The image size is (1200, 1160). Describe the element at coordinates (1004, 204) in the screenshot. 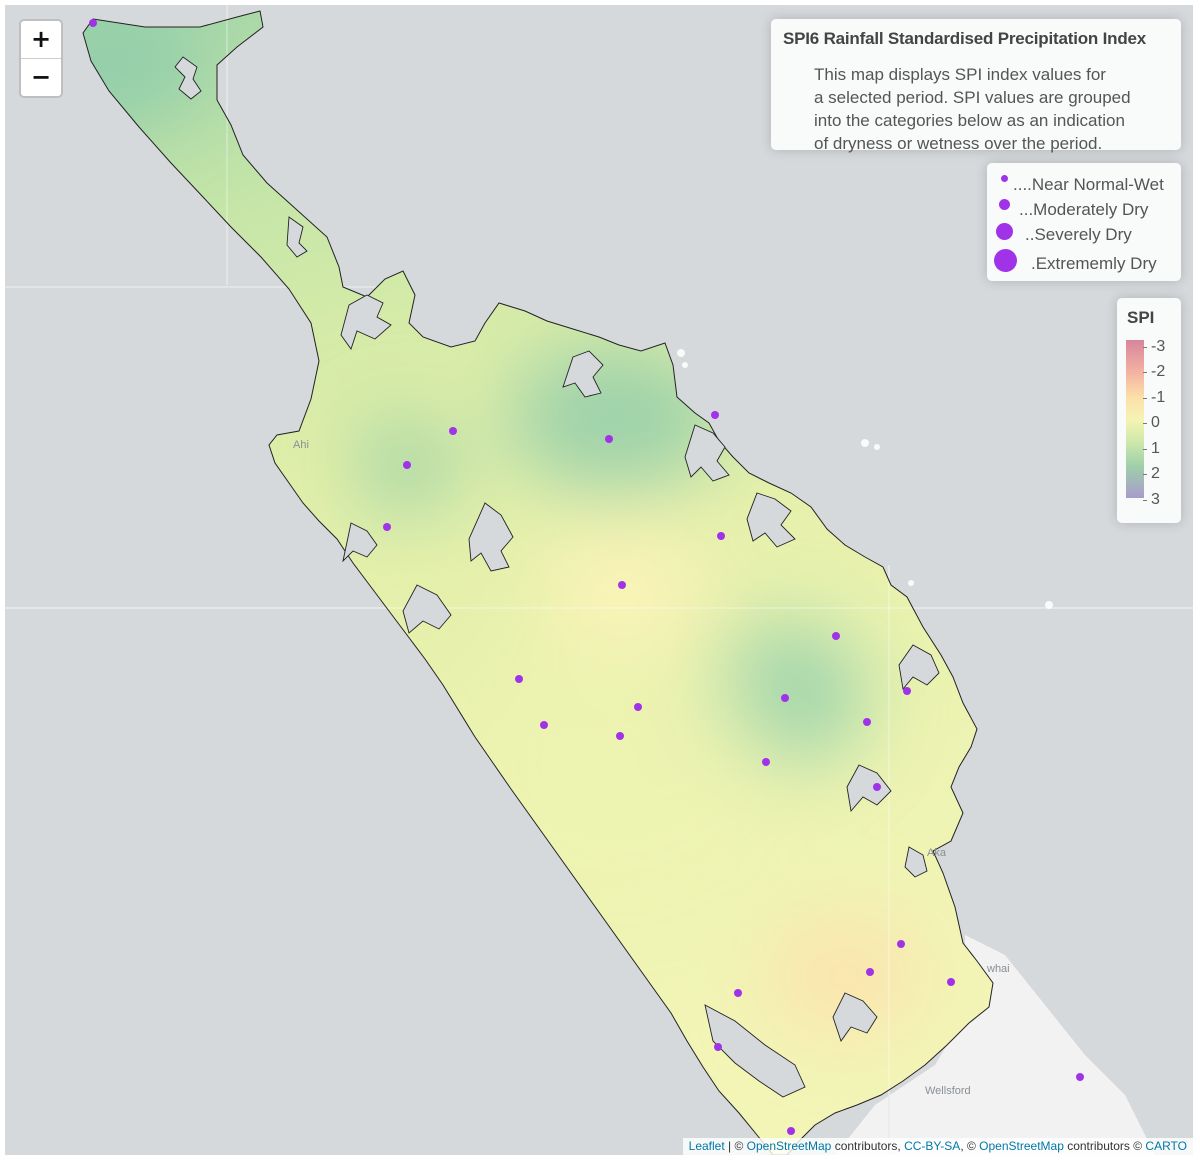

I see `legend-dot-medium-icon` at that location.